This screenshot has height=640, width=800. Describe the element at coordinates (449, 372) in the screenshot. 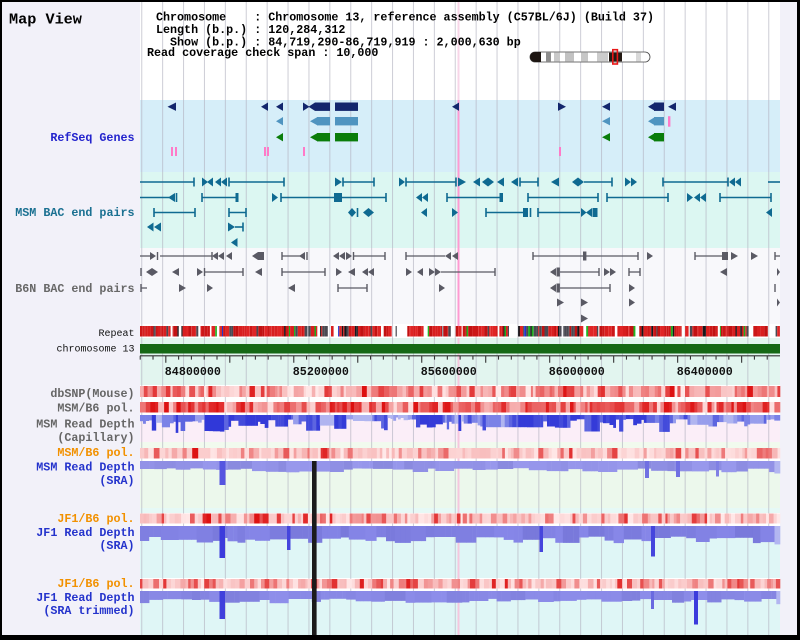

I see `svg-text: 85600000` at that location.